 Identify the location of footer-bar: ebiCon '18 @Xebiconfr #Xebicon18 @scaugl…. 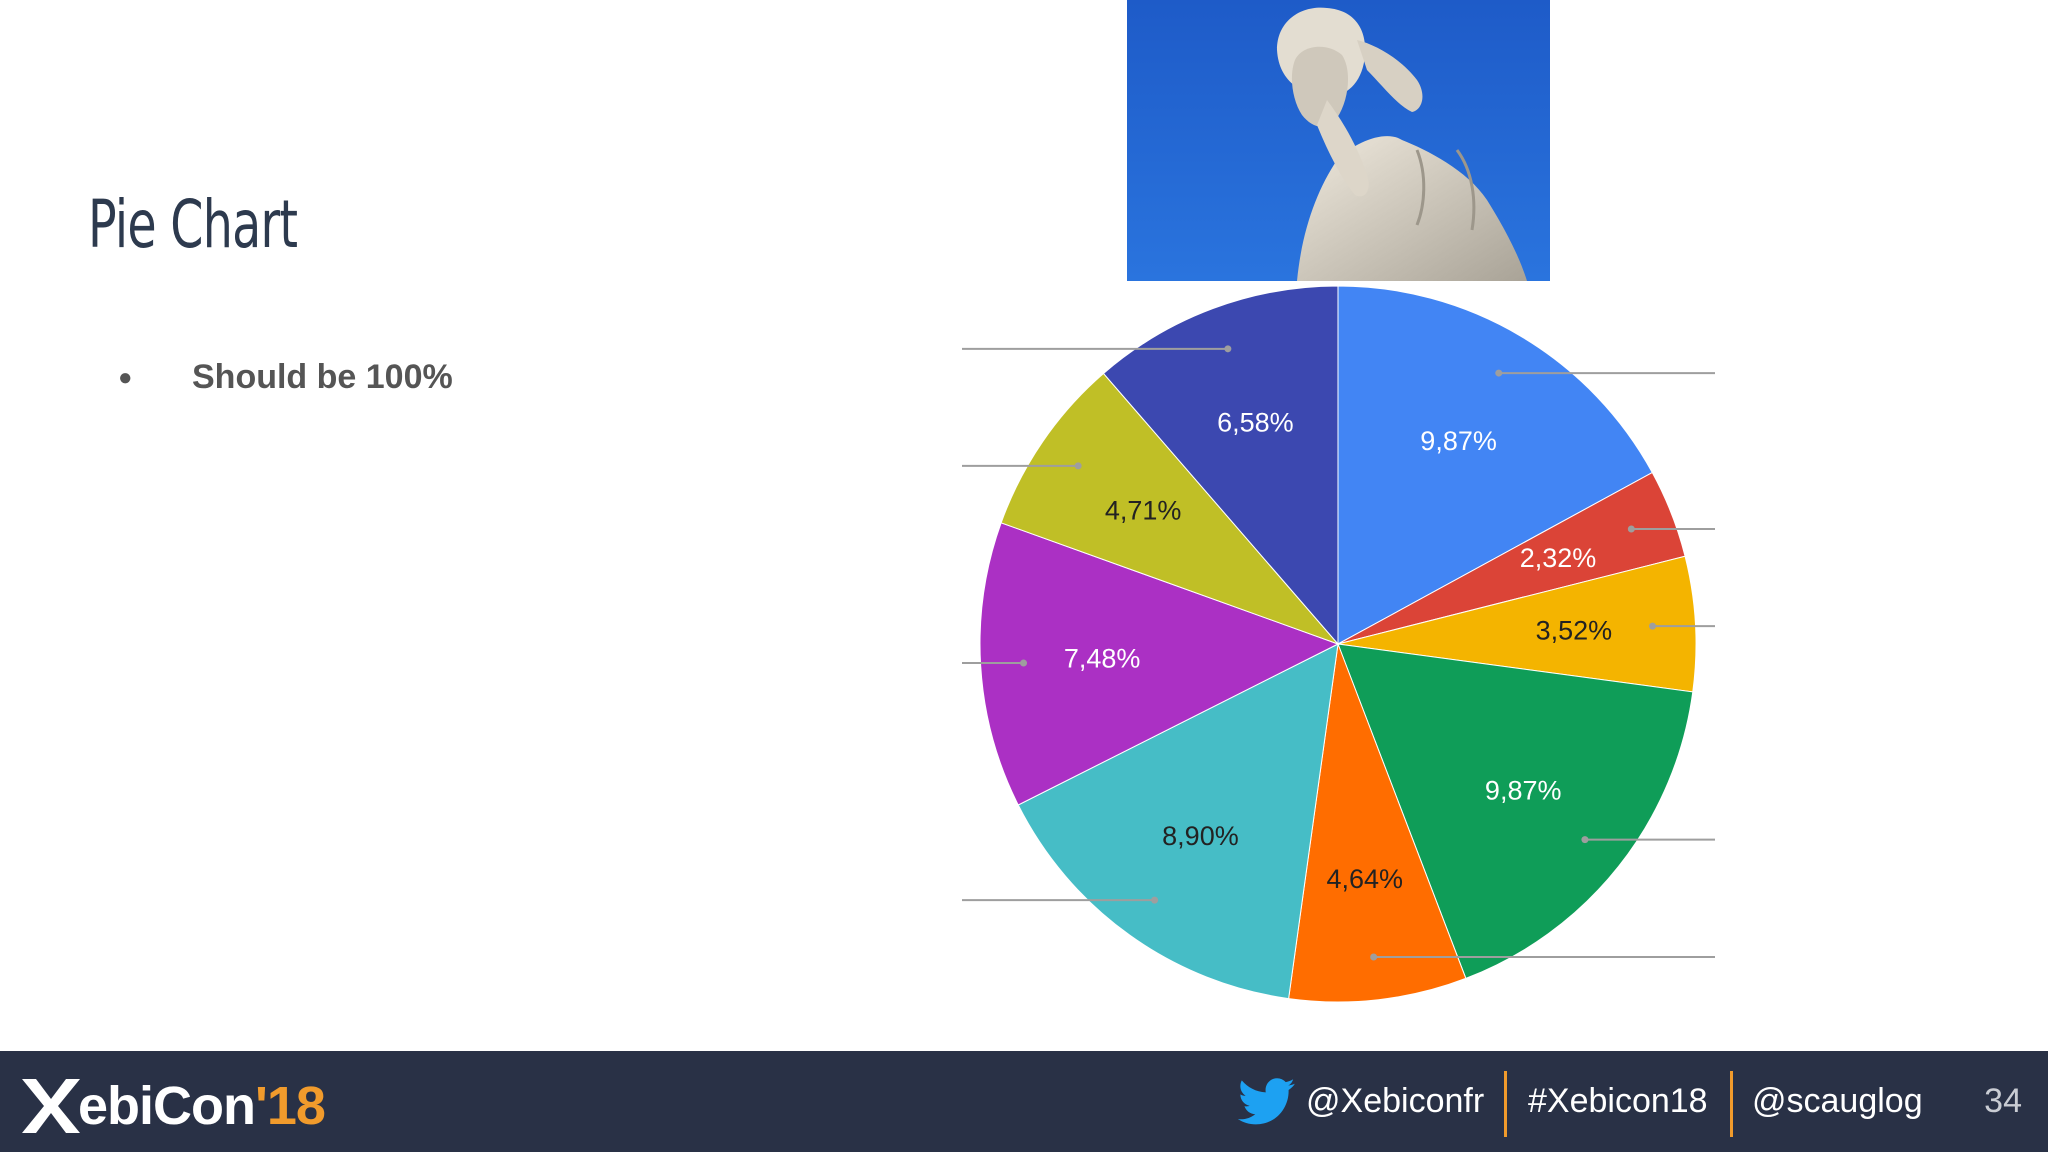
(1024, 1101).